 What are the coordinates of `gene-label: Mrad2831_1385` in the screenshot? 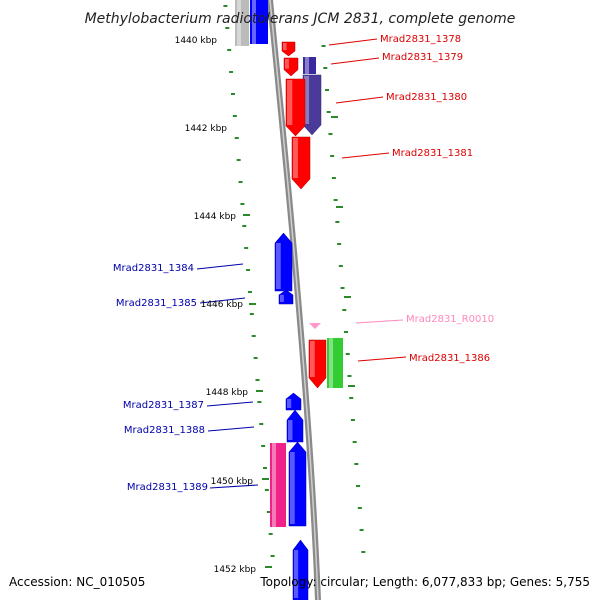 It's located at (156, 303).